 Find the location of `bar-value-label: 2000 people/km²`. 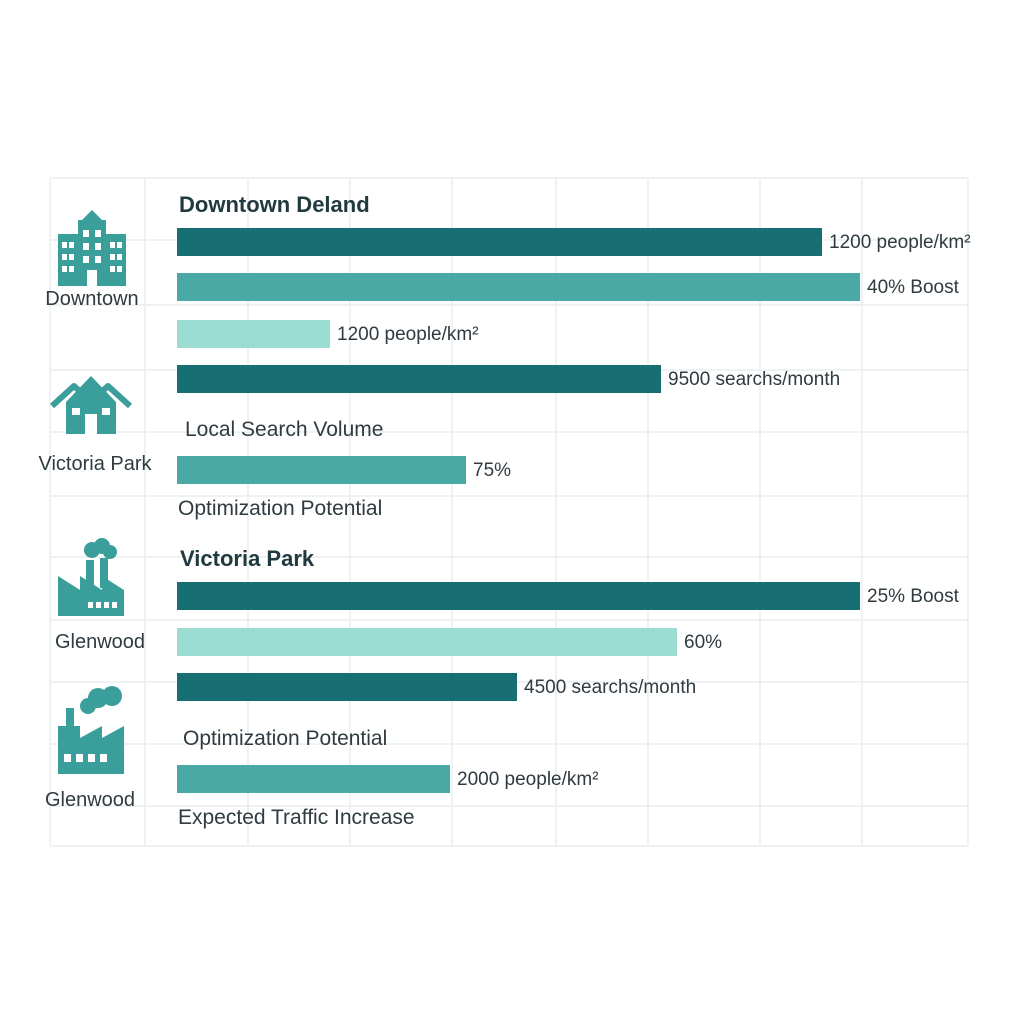

bar-value-label: 2000 people/km² is located at coordinates (528, 779).